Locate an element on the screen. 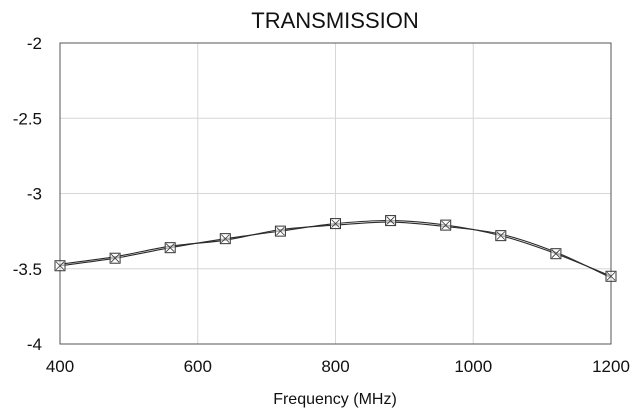 The width and height of the screenshot is (633, 414). x-axis-title: Frequency (MHz) is located at coordinates (335, 399).